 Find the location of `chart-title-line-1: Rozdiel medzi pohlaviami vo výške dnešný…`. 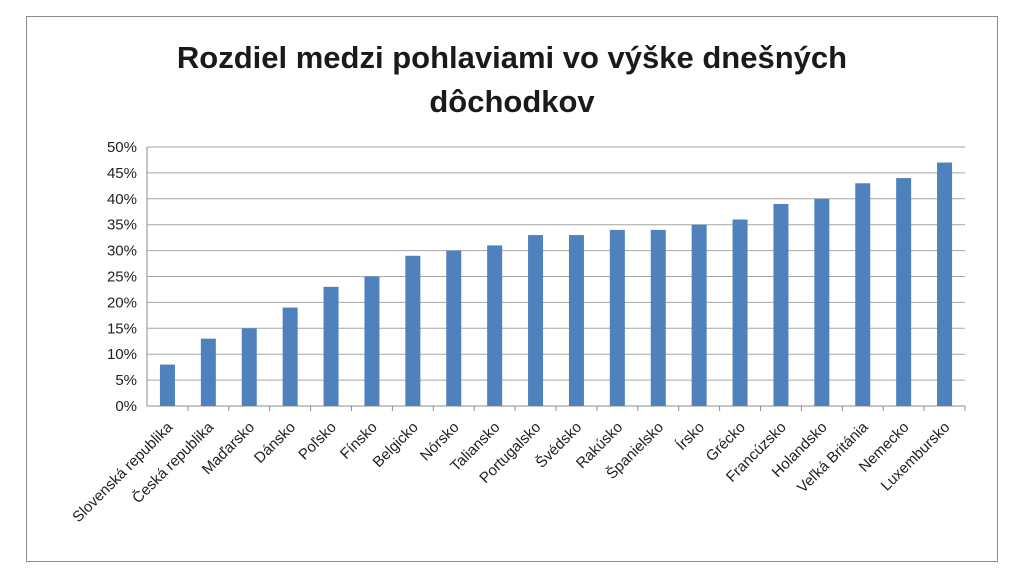

chart-title-line-1: Rozdiel medzi pohlaviami vo výške dnešný… is located at coordinates (512, 57).